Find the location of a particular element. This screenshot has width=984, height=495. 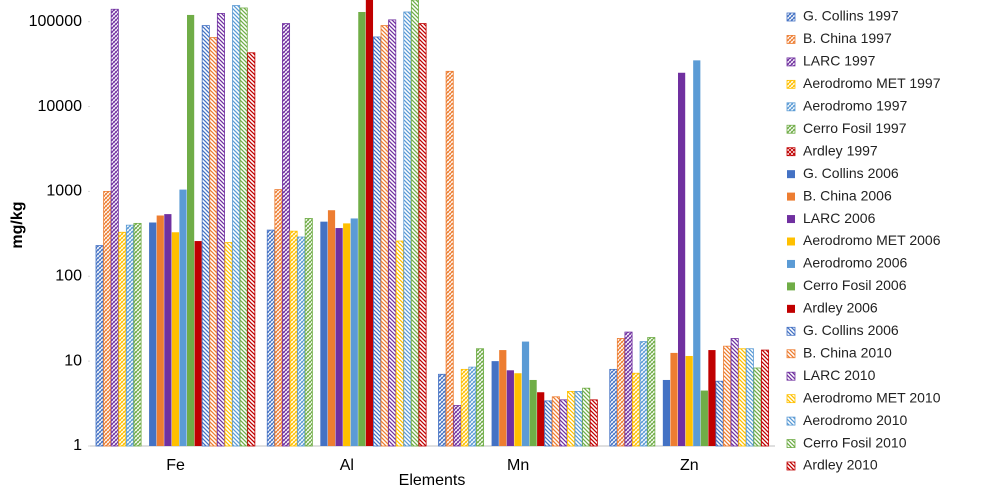

y-tick-label: 100000 is located at coordinates (55, 21).